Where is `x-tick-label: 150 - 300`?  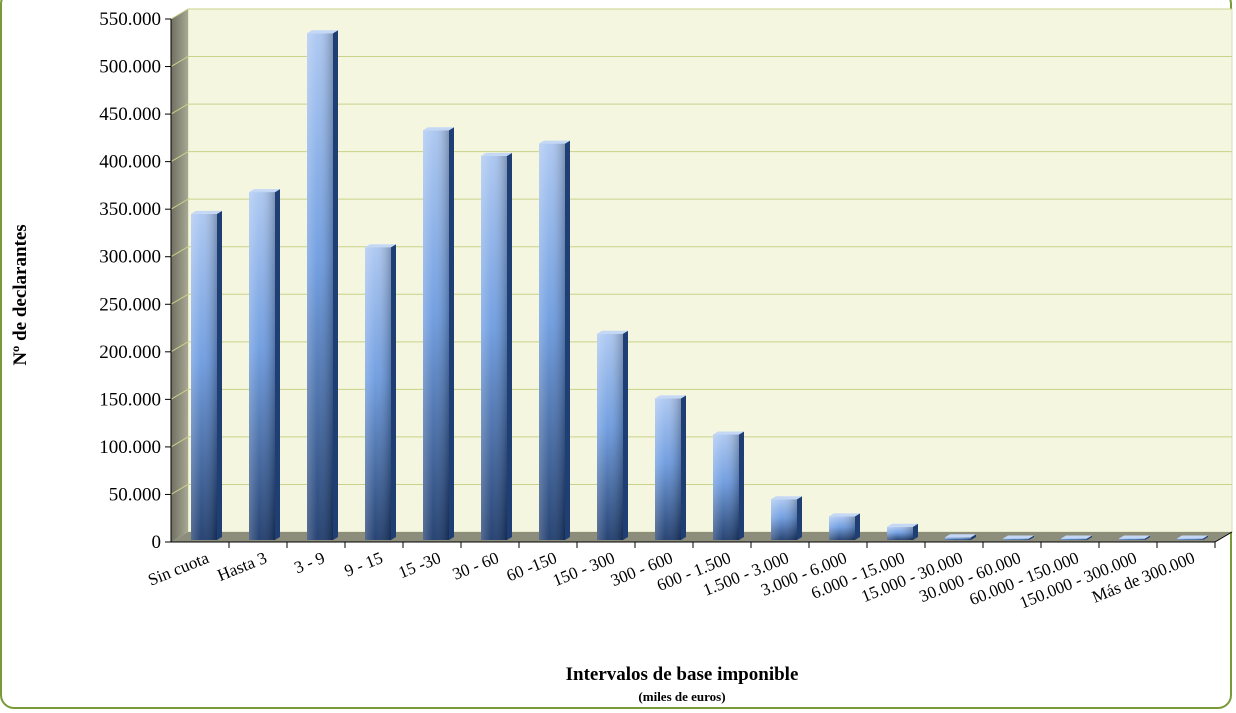
x-tick-label: 150 - 300 is located at coordinates (584, 569).